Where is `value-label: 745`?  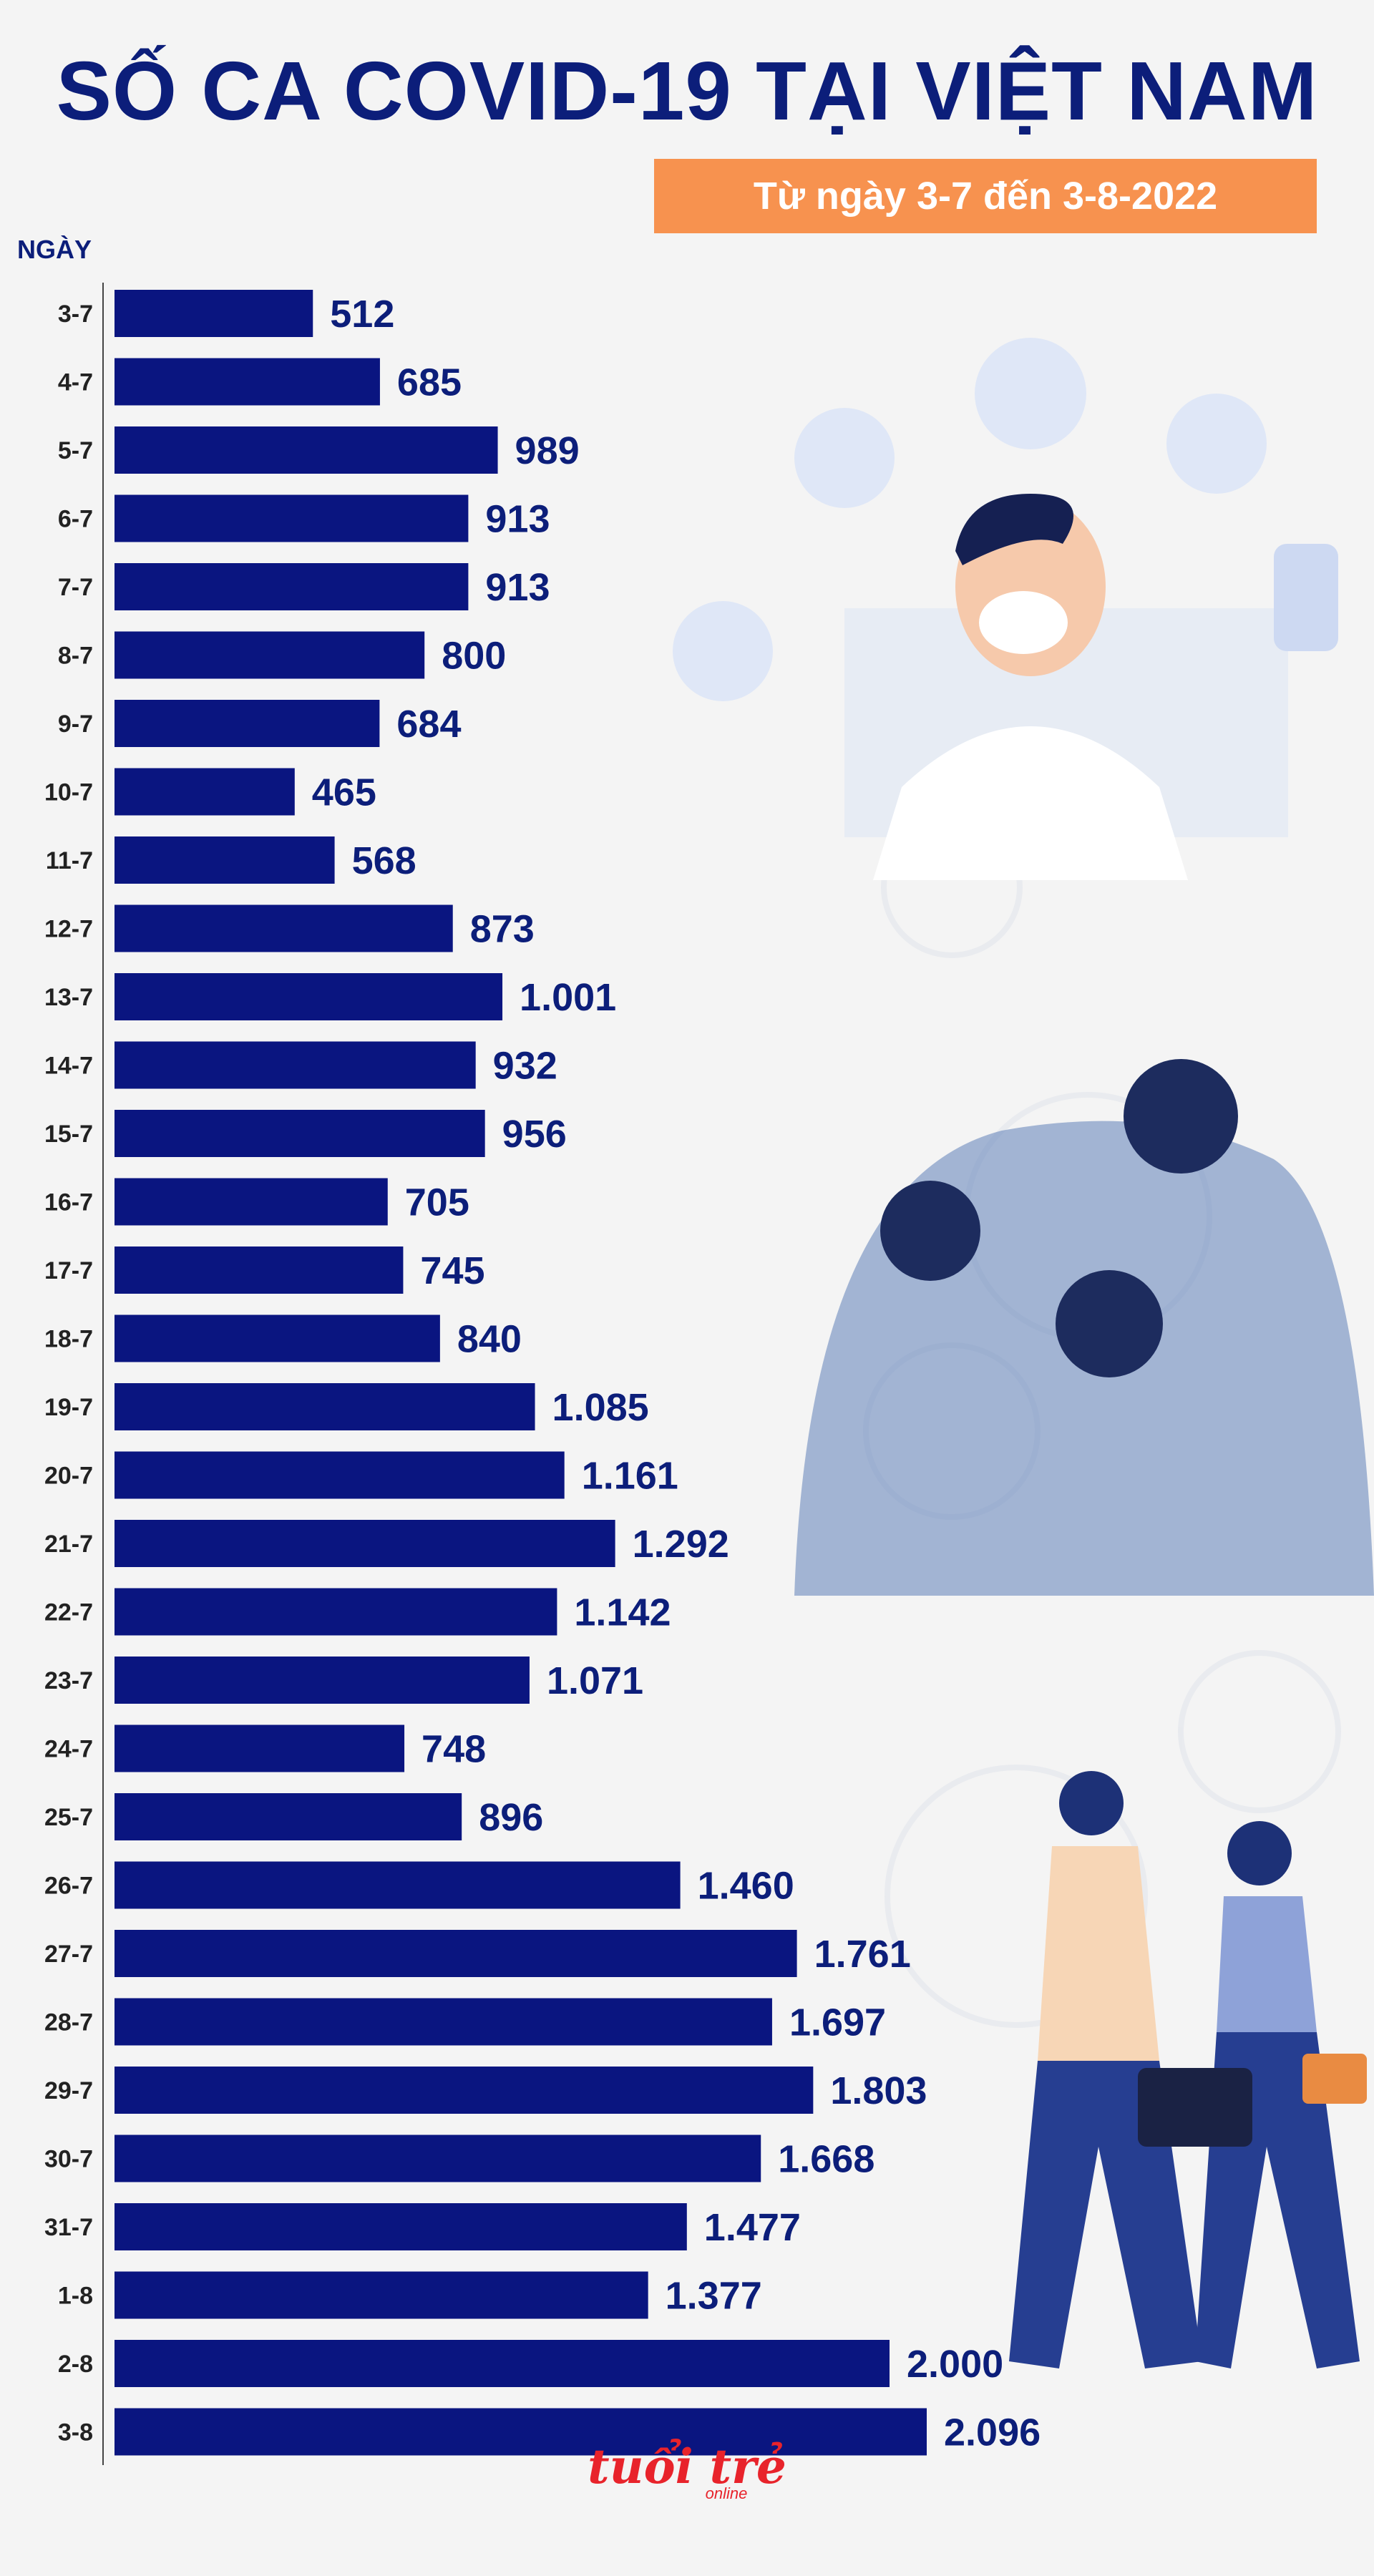 value-label: 745 is located at coordinates (452, 1270).